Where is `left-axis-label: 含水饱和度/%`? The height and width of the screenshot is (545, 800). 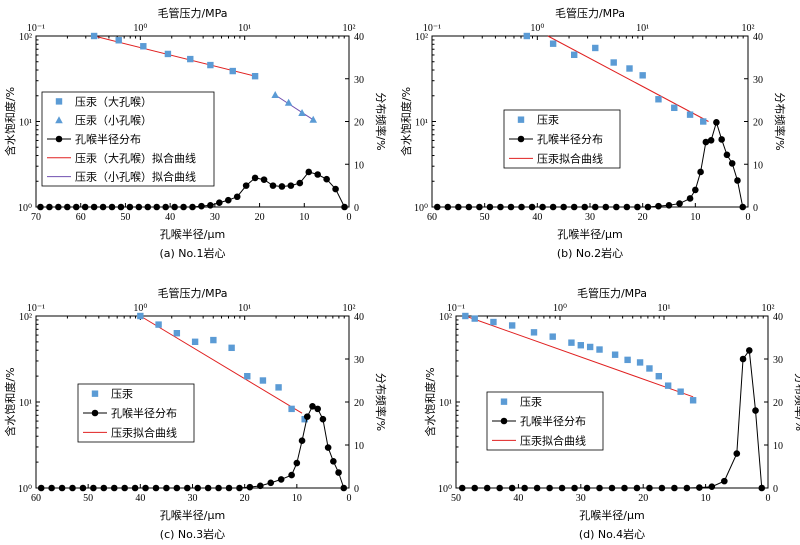 left-axis-label: 含水饱和度/% is located at coordinates (10, 121).